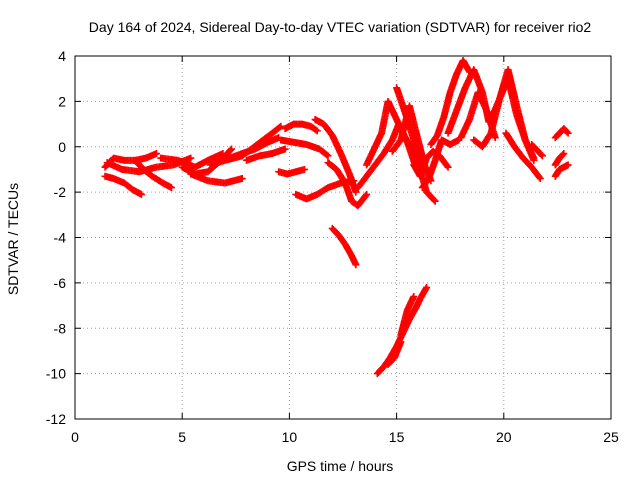  Describe the element at coordinates (62, 101) in the screenshot. I see `y-tick-label: 2` at that location.